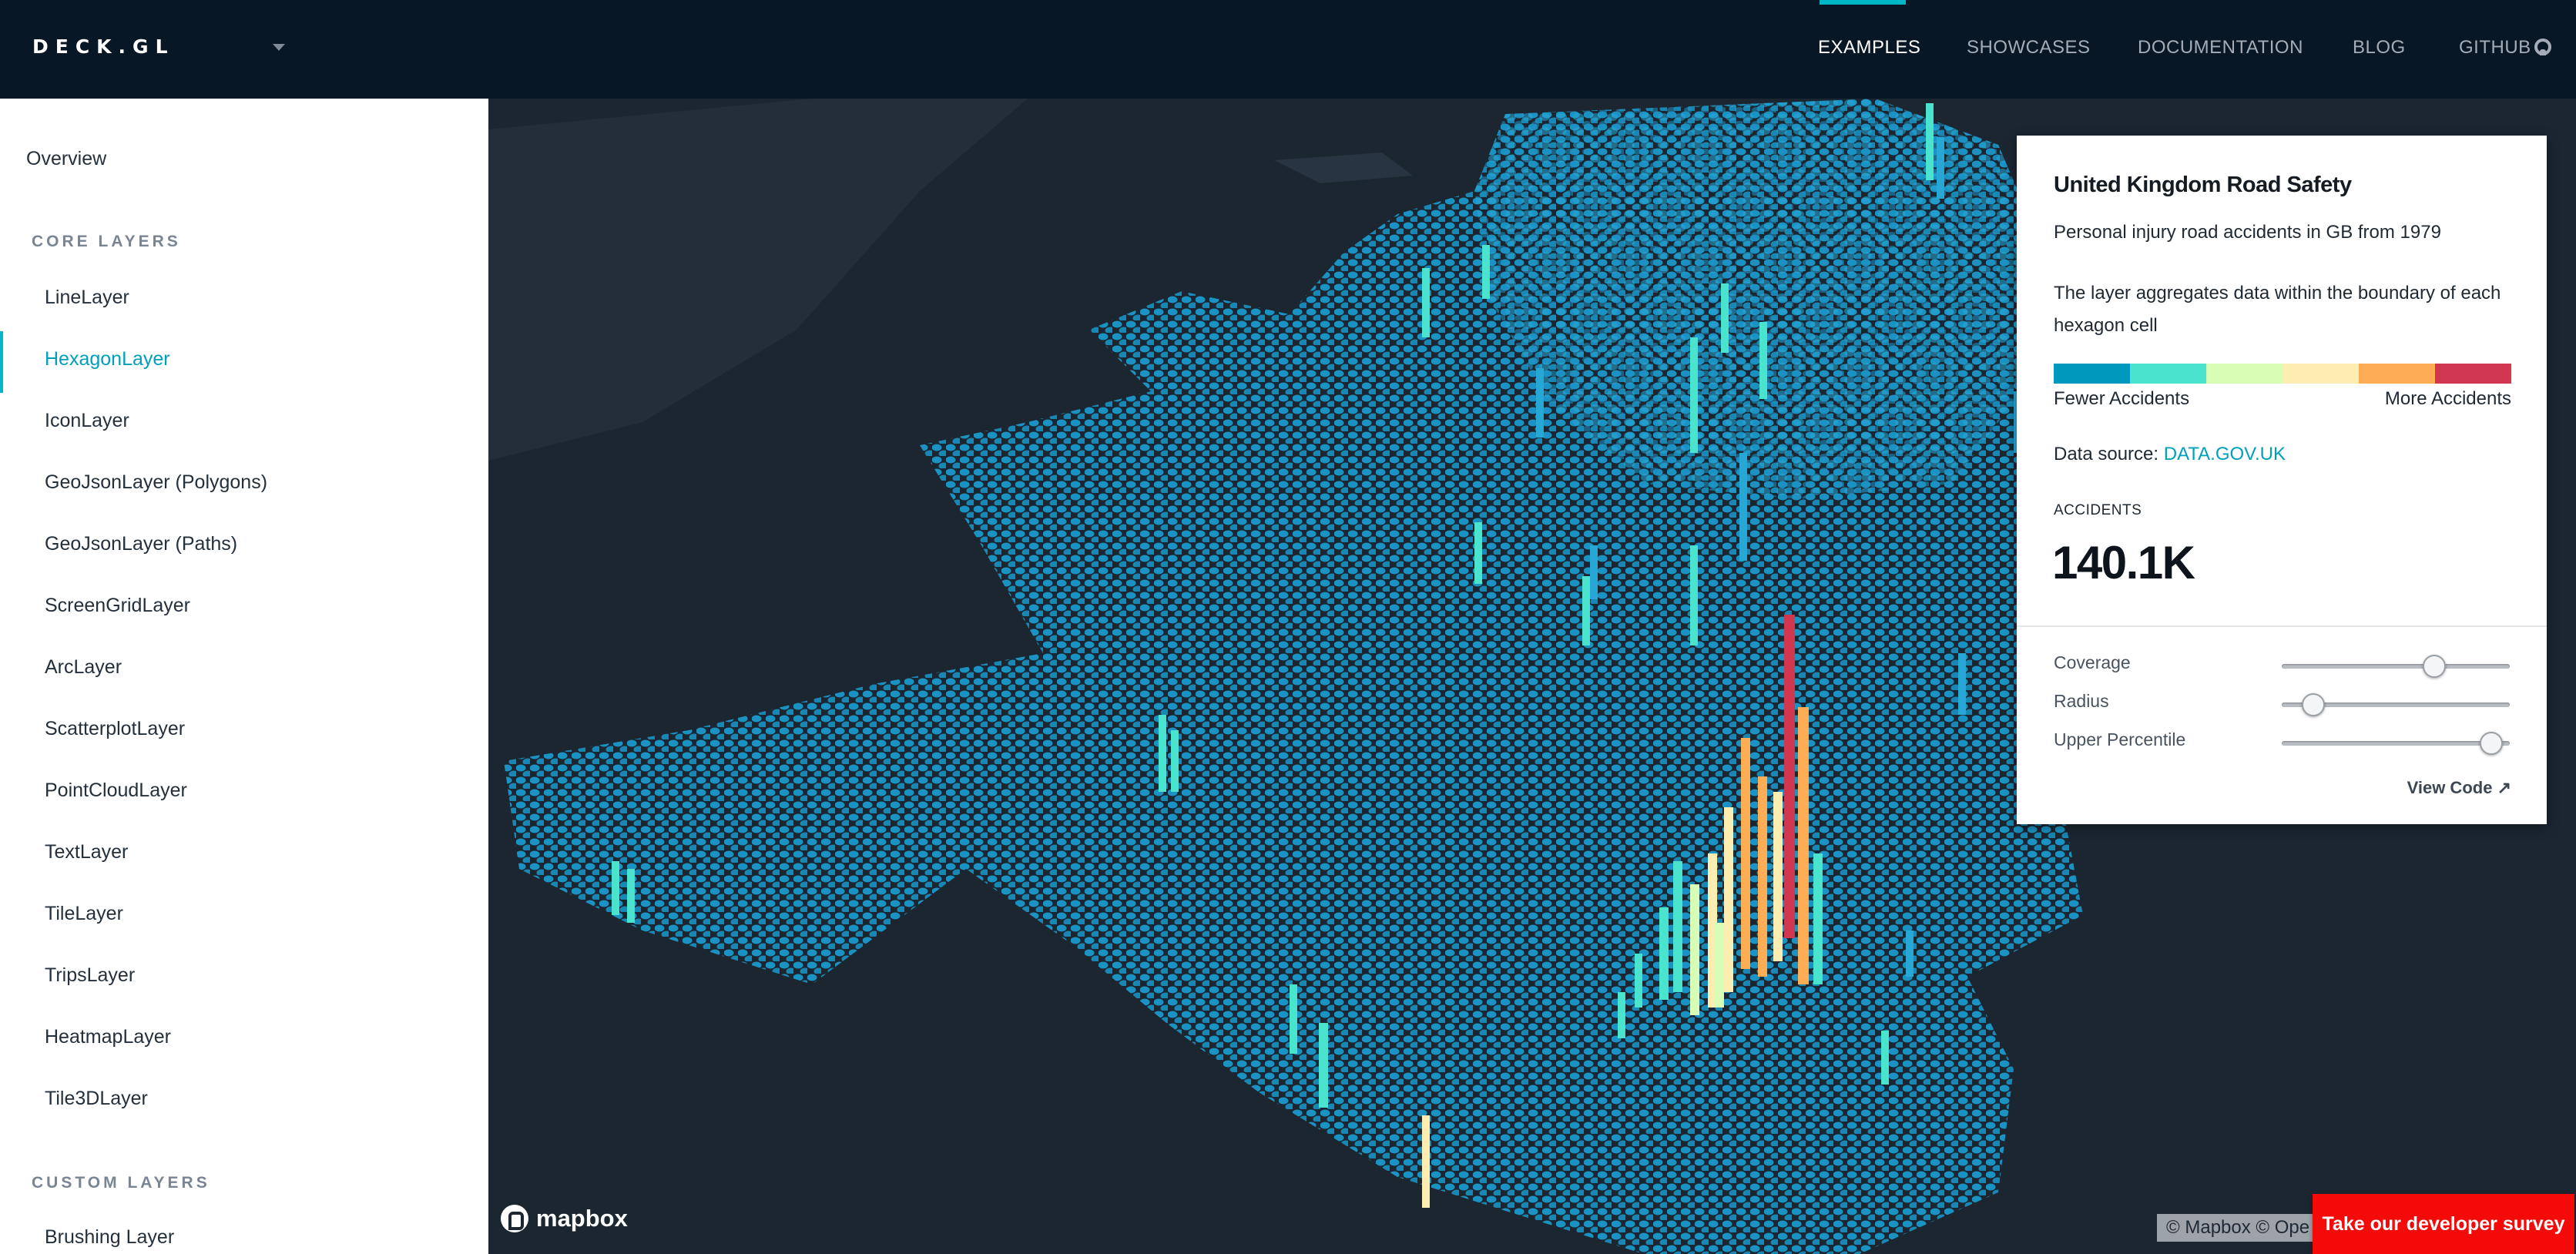 The height and width of the screenshot is (1254, 2576). Describe the element at coordinates (1863, 2) in the screenshot. I see `active-nav-indicator` at that location.